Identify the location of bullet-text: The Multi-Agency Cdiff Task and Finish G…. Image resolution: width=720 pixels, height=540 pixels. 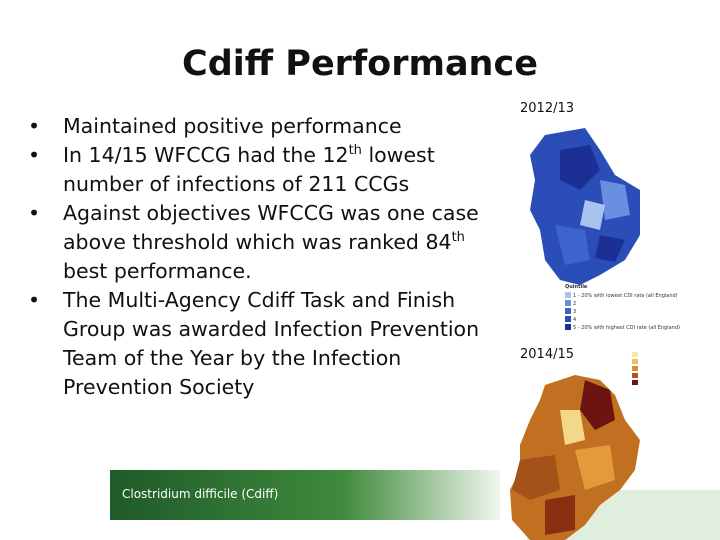
(271, 343).